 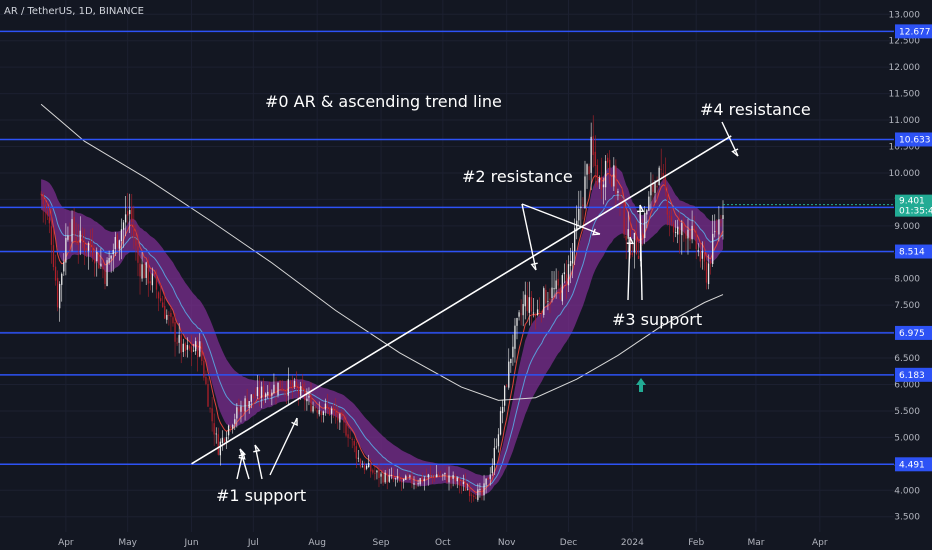 What do you see at coordinates (907, 359) in the screenshot?
I see `y-tick-label: 6.500` at bounding box center [907, 359].